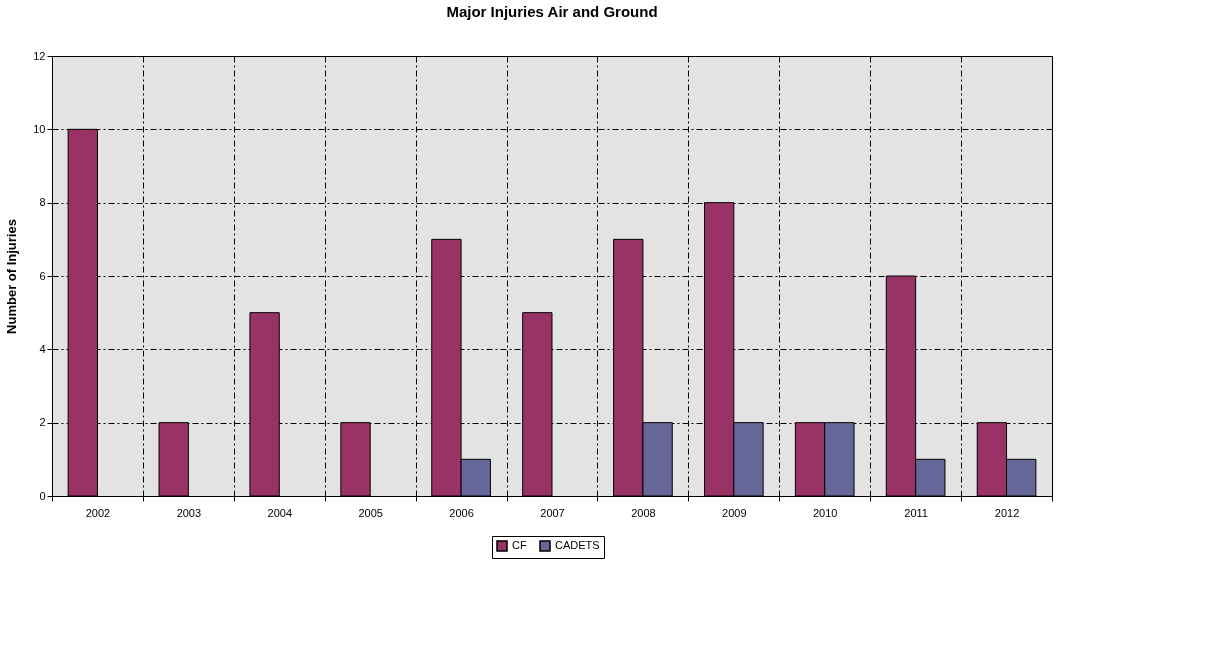 The width and height of the screenshot is (1226, 666). I want to click on x-tick-label: 2004, so click(280, 512).